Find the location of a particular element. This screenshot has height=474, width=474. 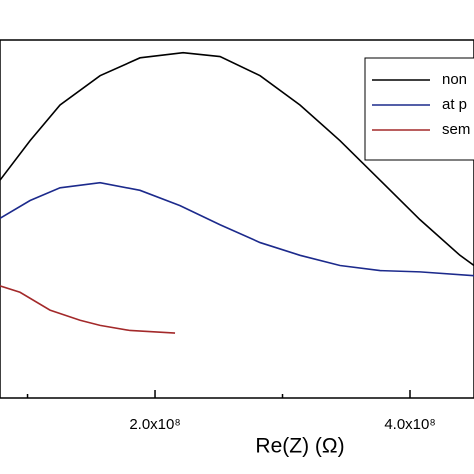

x-tick-label: 4.0x10⁸ is located at coordinates (409, 424).